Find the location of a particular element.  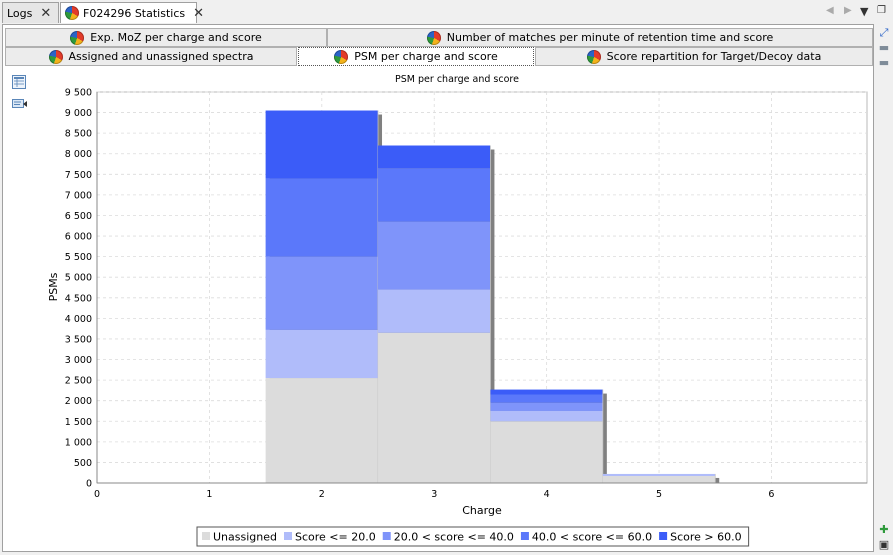

tab-logs-label: Logs is located at coordinates (20, 13).